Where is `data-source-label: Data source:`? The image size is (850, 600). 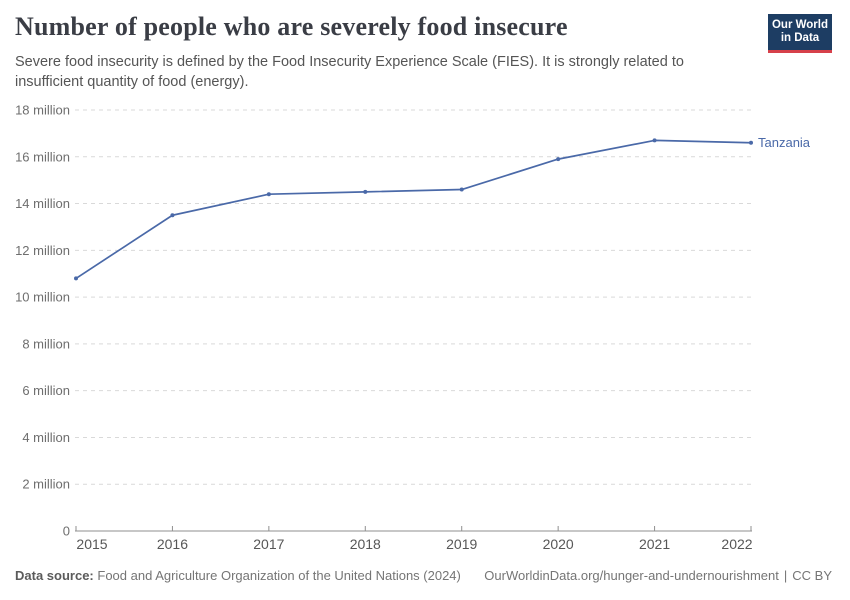
data-source-label: Data source: is located at coordinates (54, 575).